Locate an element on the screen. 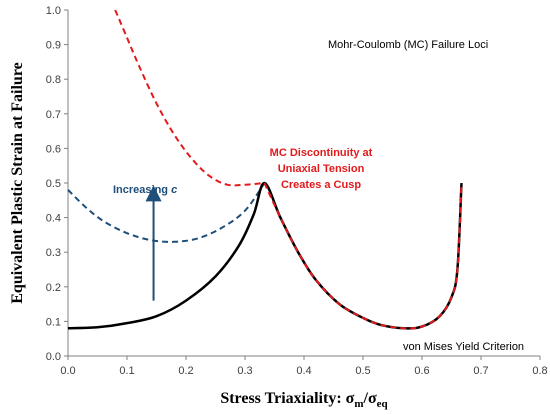 The height and width of the screenshot is (415, 550). discontinuity-line-1: MC Discontinuity at is located at coordinates (321, 153).